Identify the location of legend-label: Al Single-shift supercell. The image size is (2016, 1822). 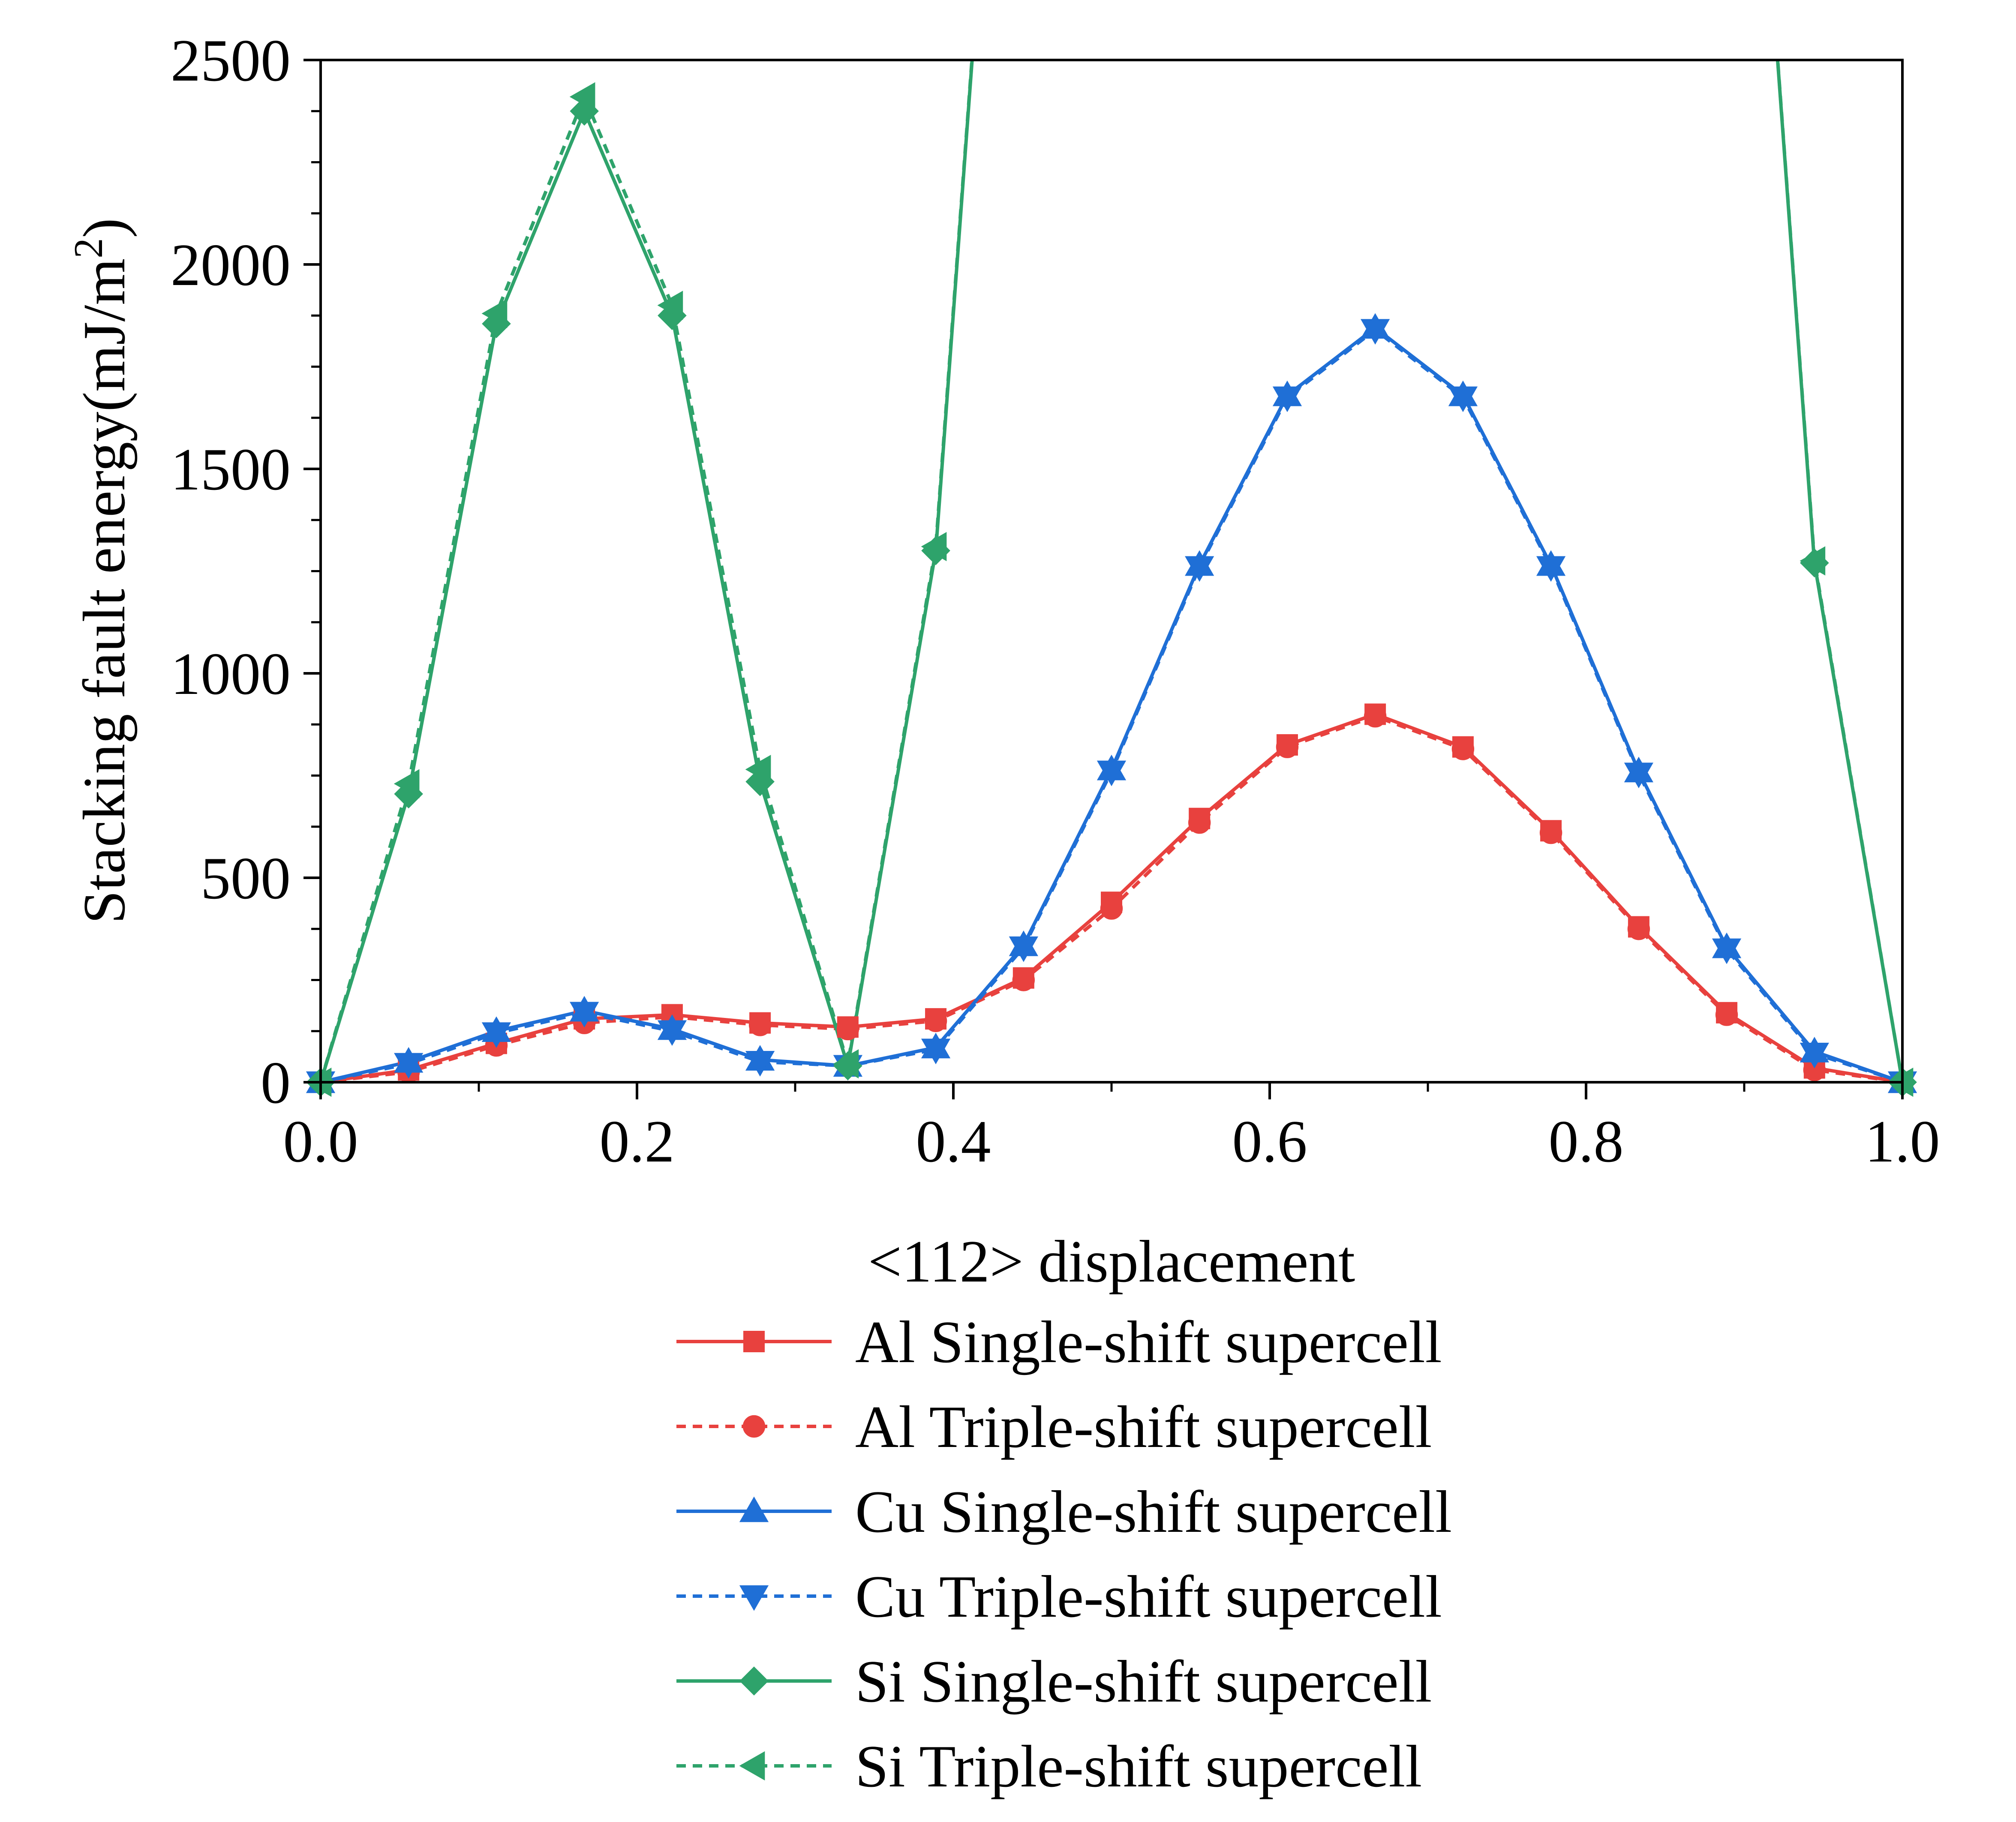
(1148, 1342).